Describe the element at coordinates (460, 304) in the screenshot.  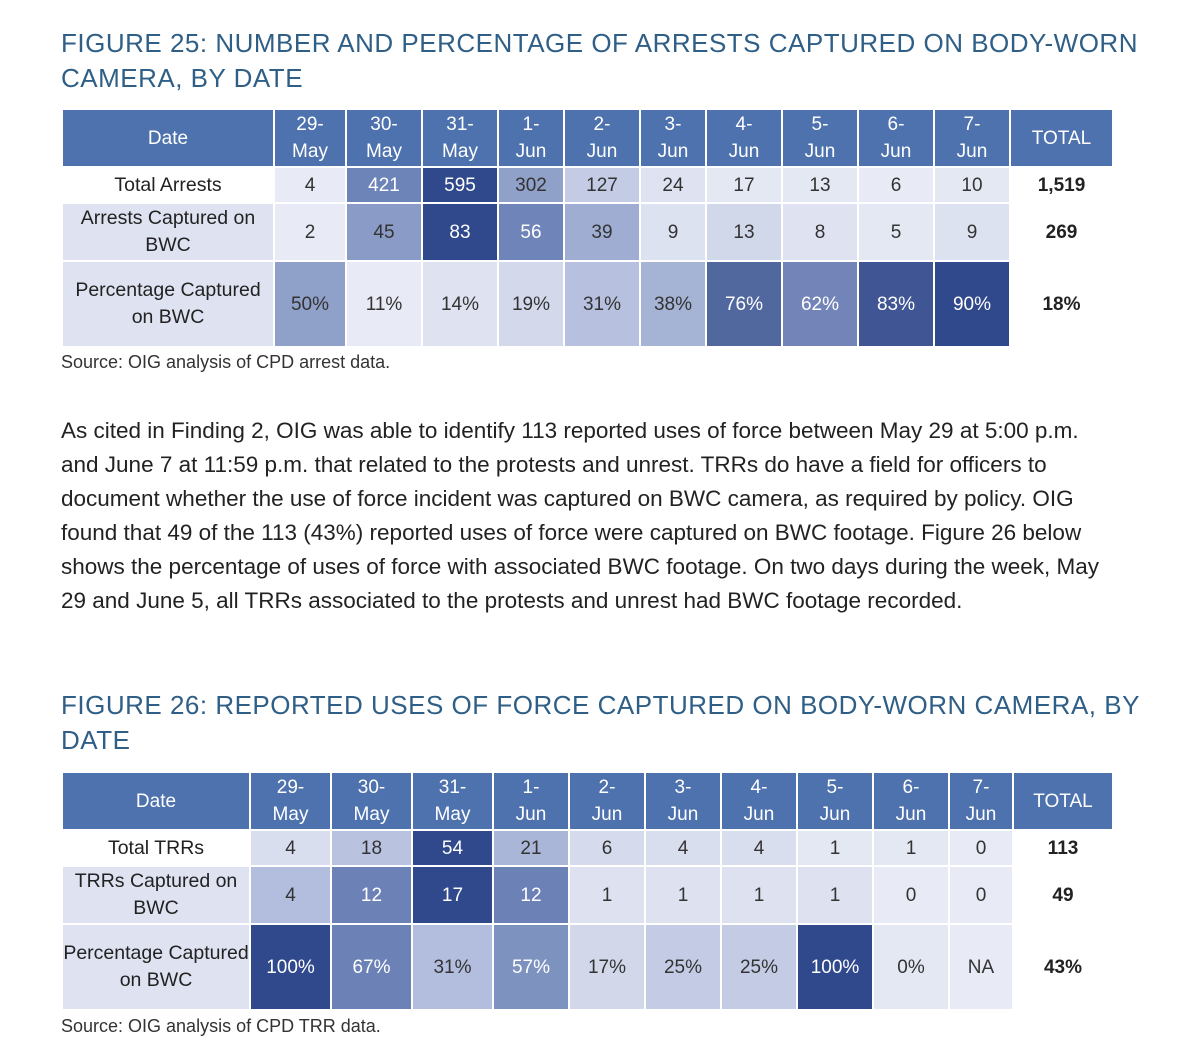
I see `table-cell: 14%` at that location.